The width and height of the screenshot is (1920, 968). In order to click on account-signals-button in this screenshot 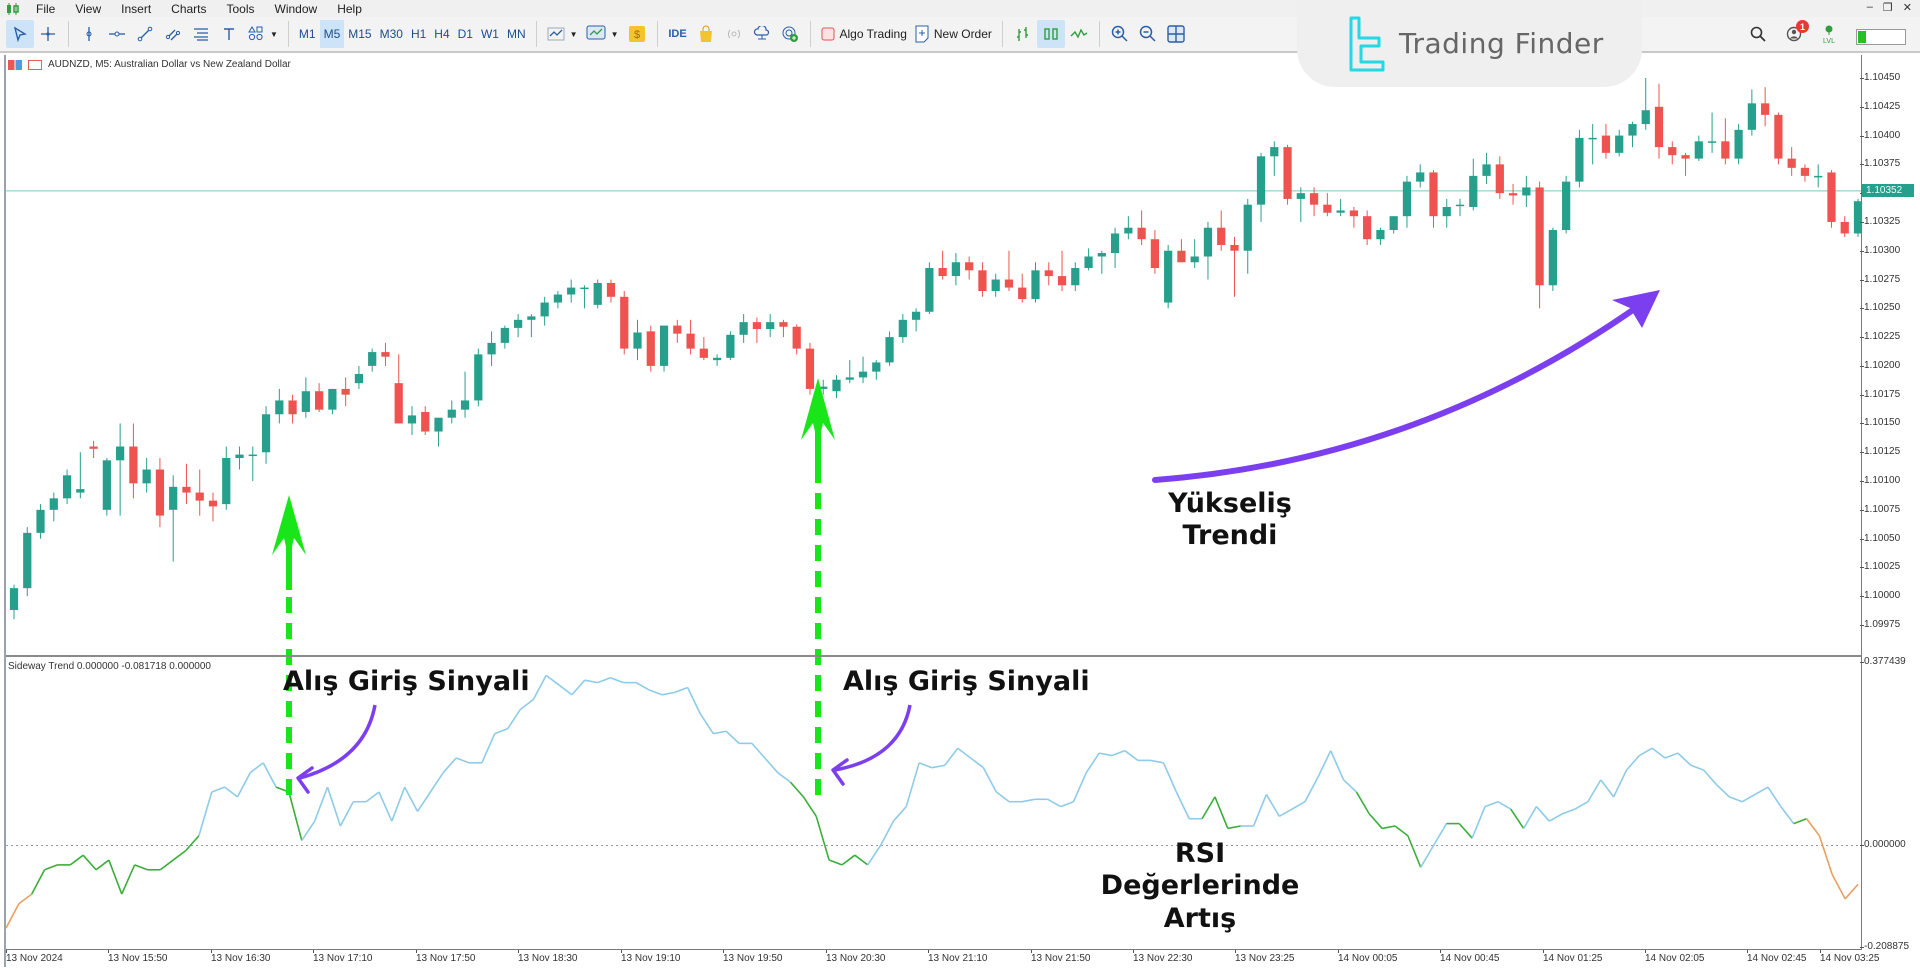, I will do `click(790, 34)`.